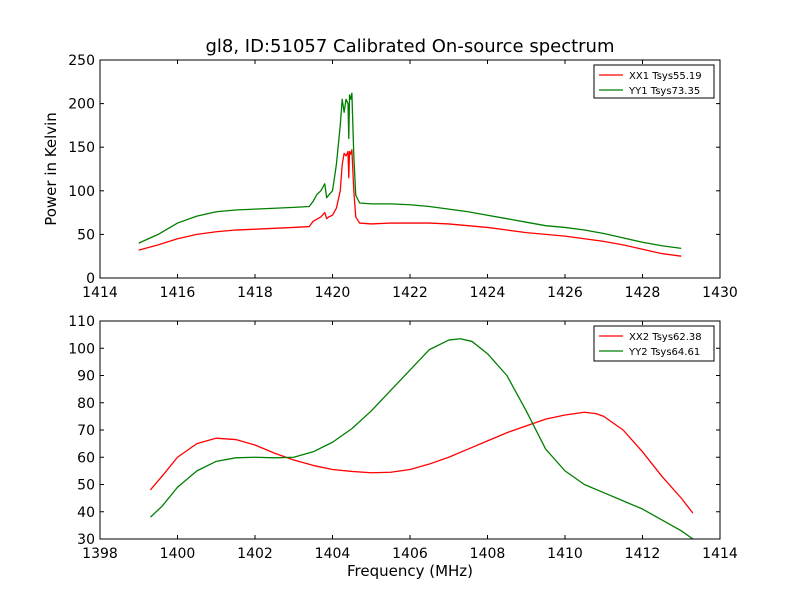  I want to click on y-tick-label: 40, so click(86, 513).